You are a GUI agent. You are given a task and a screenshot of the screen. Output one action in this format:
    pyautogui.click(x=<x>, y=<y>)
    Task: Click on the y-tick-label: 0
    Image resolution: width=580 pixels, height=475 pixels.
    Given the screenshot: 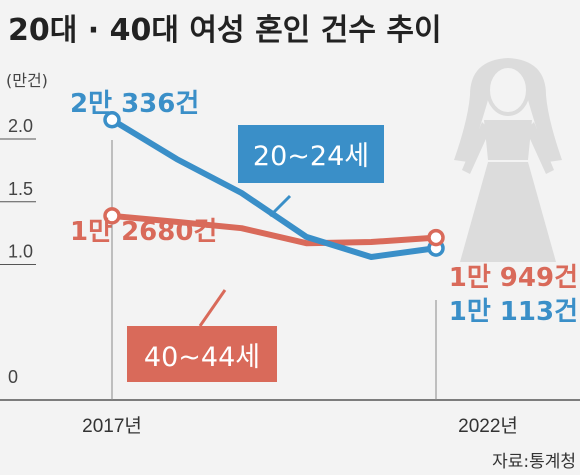 What is the action you would take?
    pyautogui.click(x=13, y=377)
    